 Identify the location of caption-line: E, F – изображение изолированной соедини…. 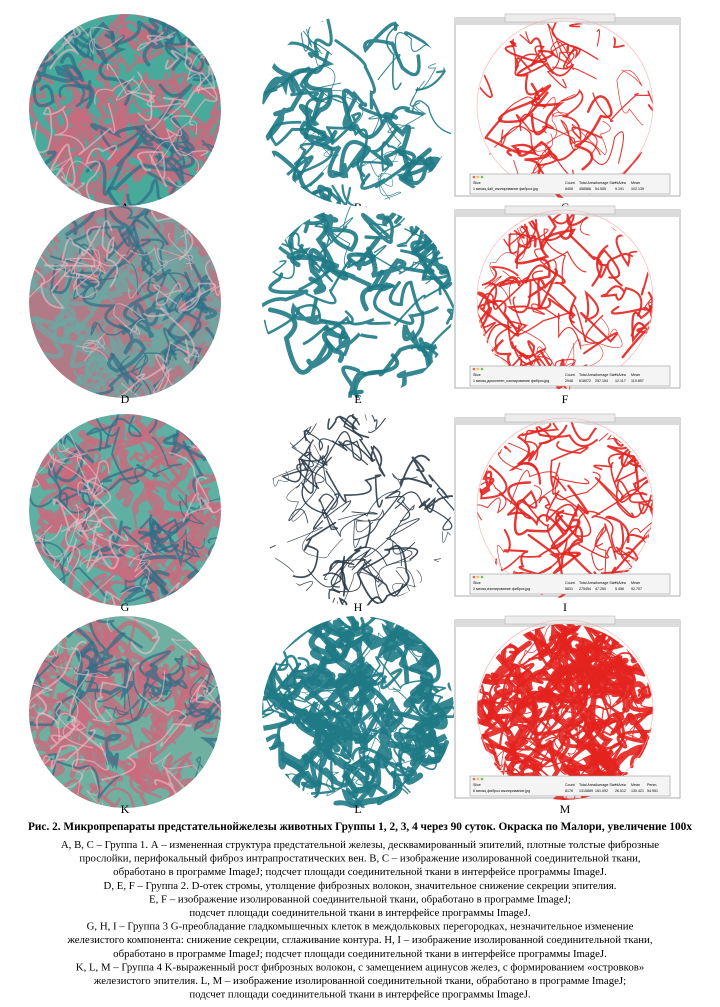
(360, 899).